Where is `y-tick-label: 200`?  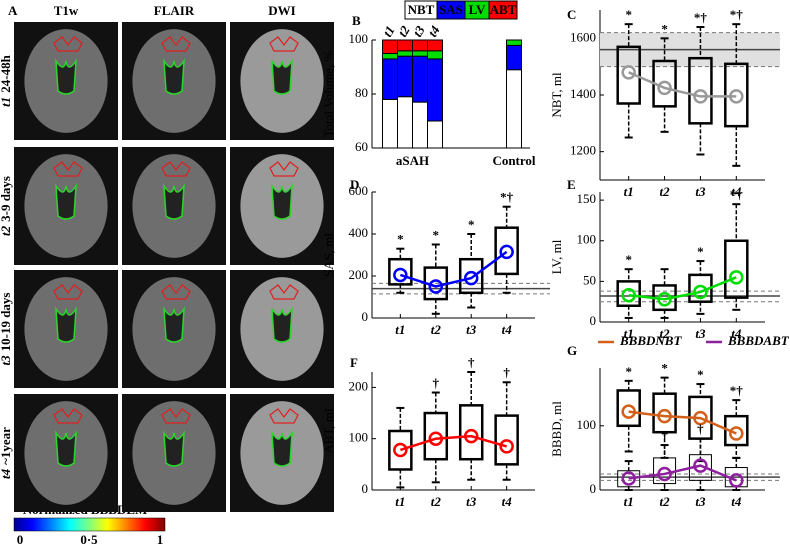 y-tick-label: 200 is located at coordinates (359, 385).